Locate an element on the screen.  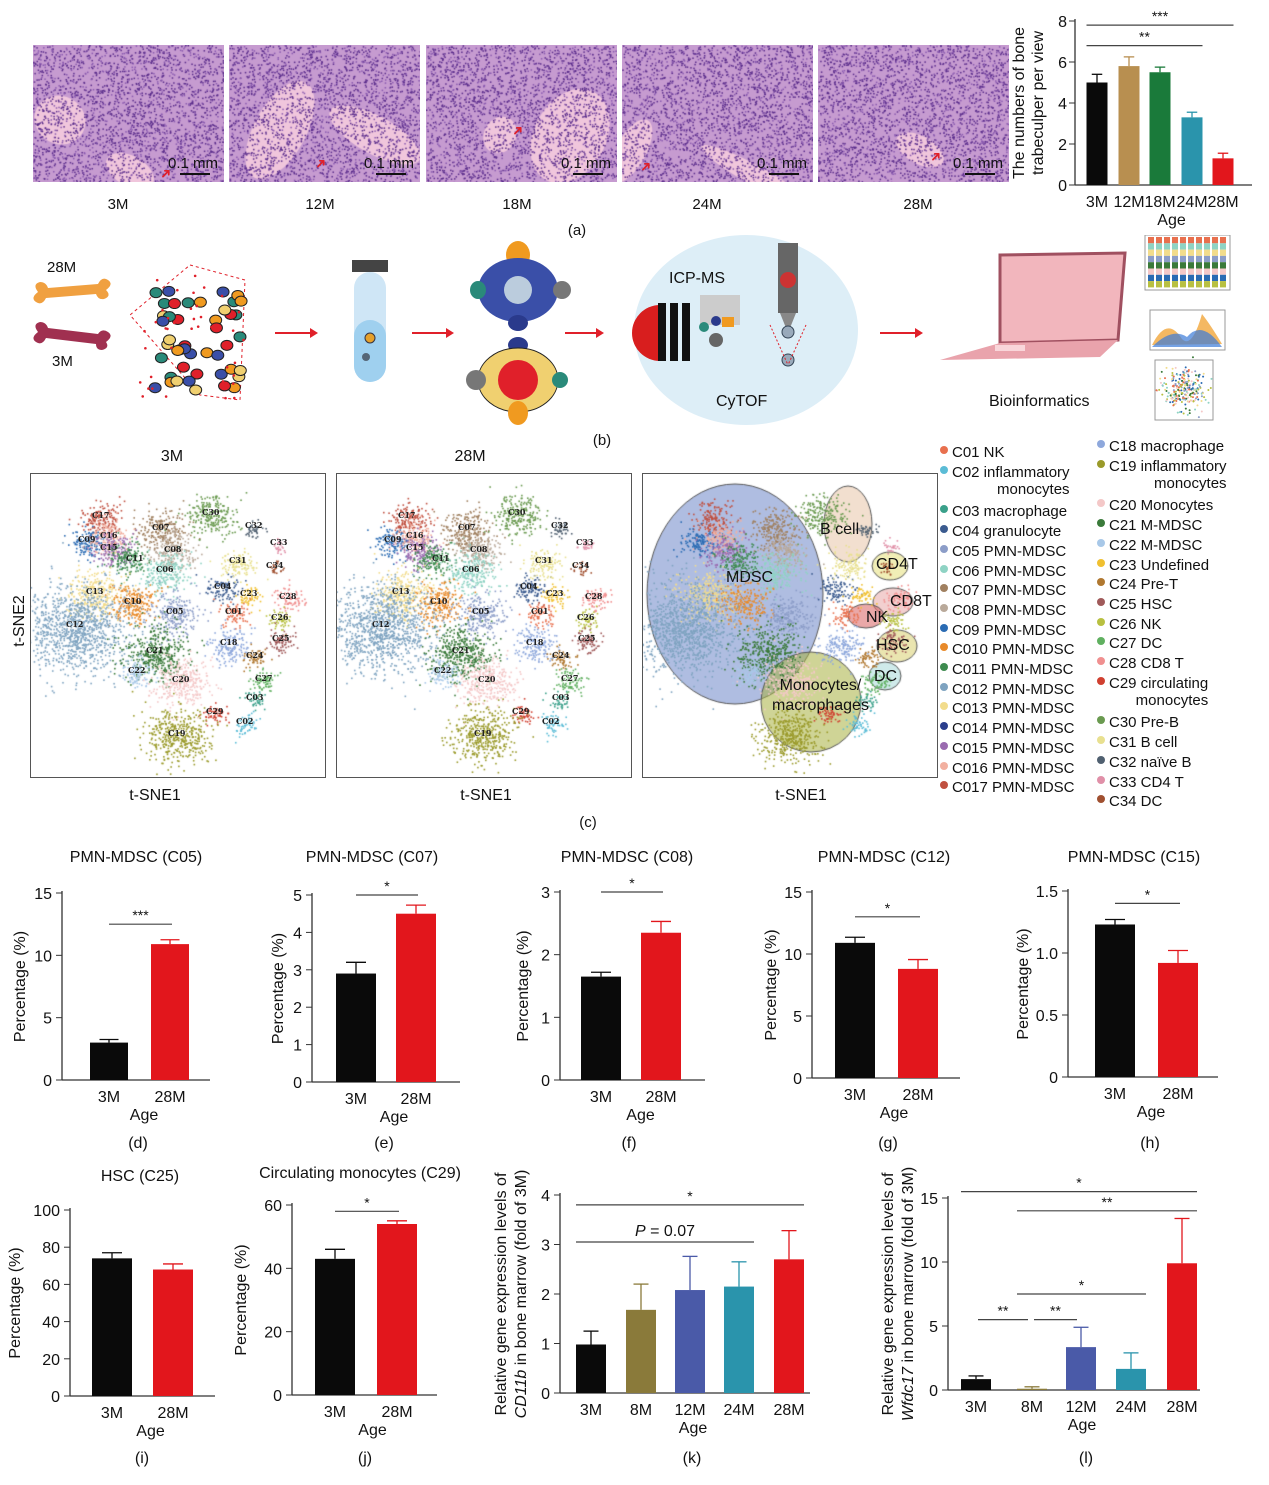
bar-3M is located at coordinates (112, 1327).